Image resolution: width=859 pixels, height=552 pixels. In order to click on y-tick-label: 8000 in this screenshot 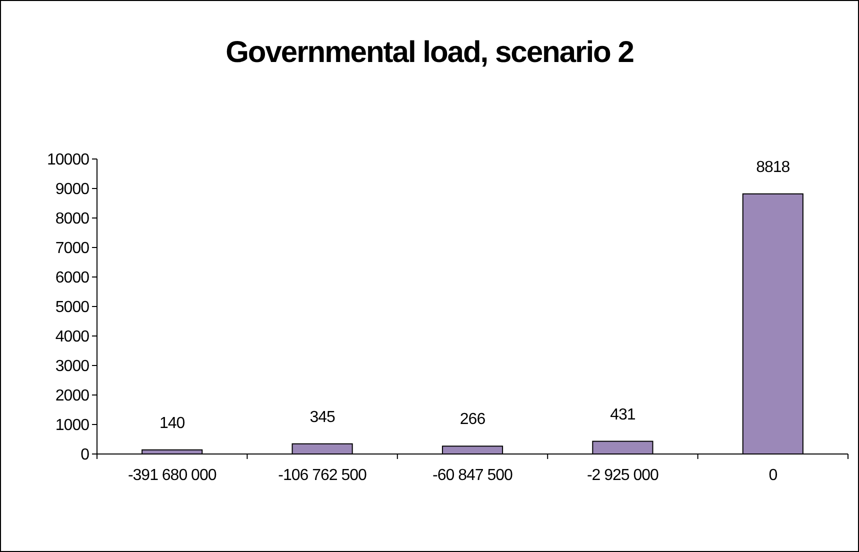, I will do `click(72, 219)`.